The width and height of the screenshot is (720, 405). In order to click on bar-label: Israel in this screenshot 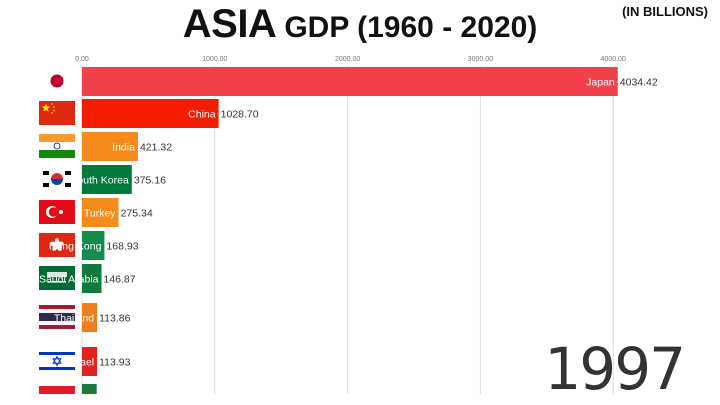, I will do `click(81, 363)`.